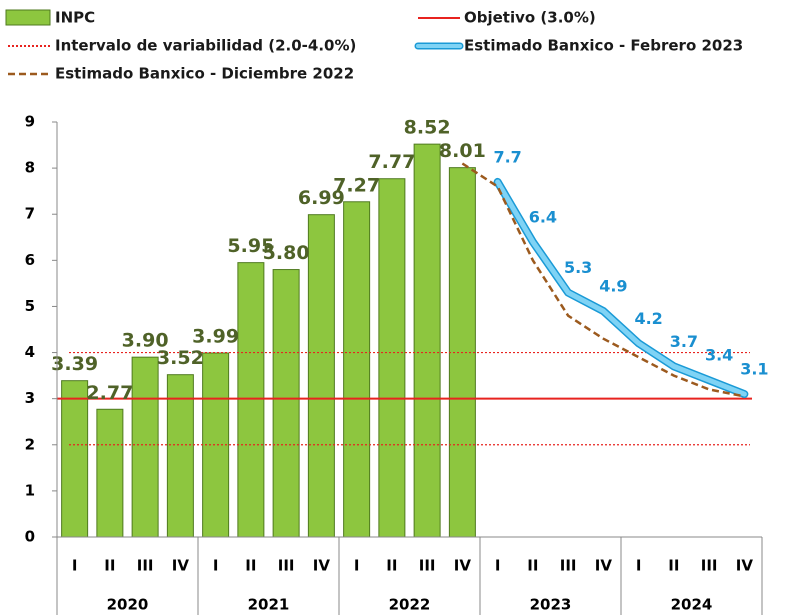 This screenshot has width=792, height=615. What do you see at coordinates (28, 17) in the screenshot?
I see `legend-swatch` at bounding box center [28, 17].